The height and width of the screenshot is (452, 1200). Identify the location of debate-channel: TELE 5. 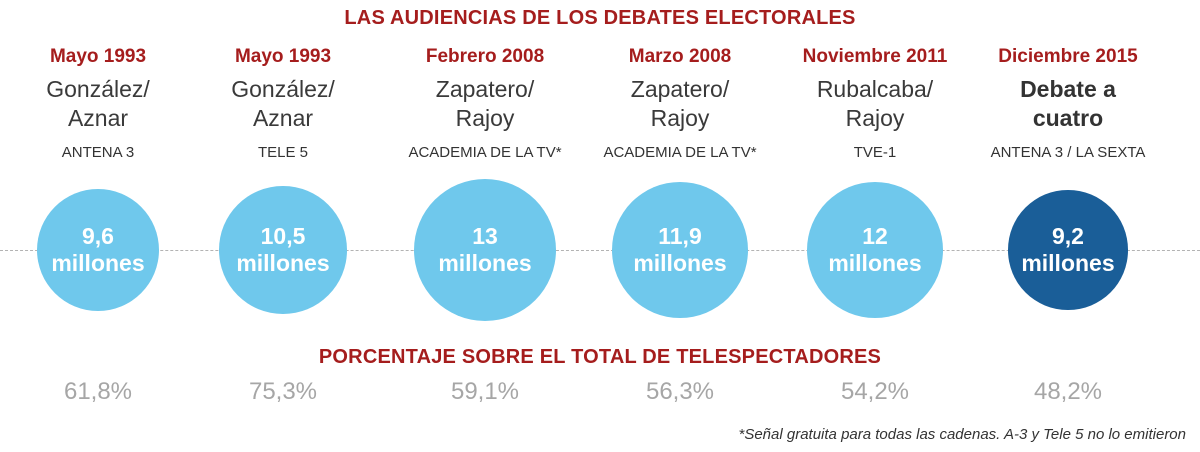
(283, 152).